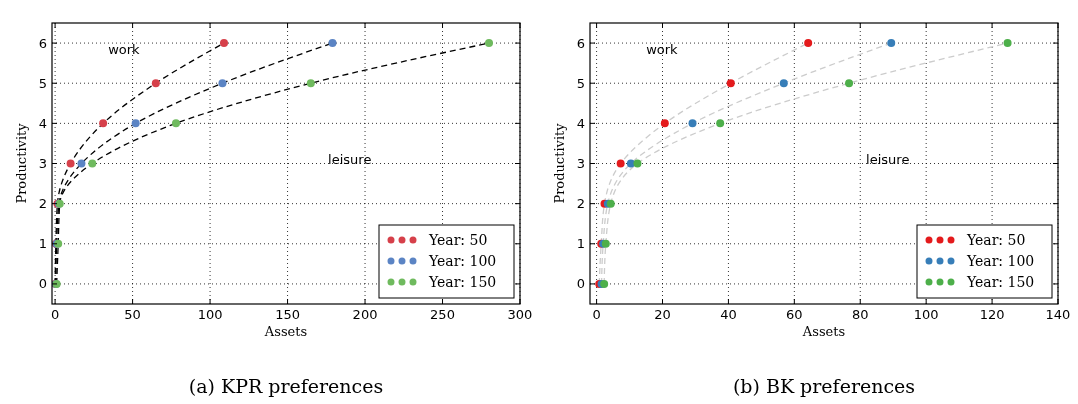 The image size is (1078, 404). What do you see at coordinates (287, 314) in the screenshot?
I see `x-tick-label: 150` at bounding box center [287, 314].